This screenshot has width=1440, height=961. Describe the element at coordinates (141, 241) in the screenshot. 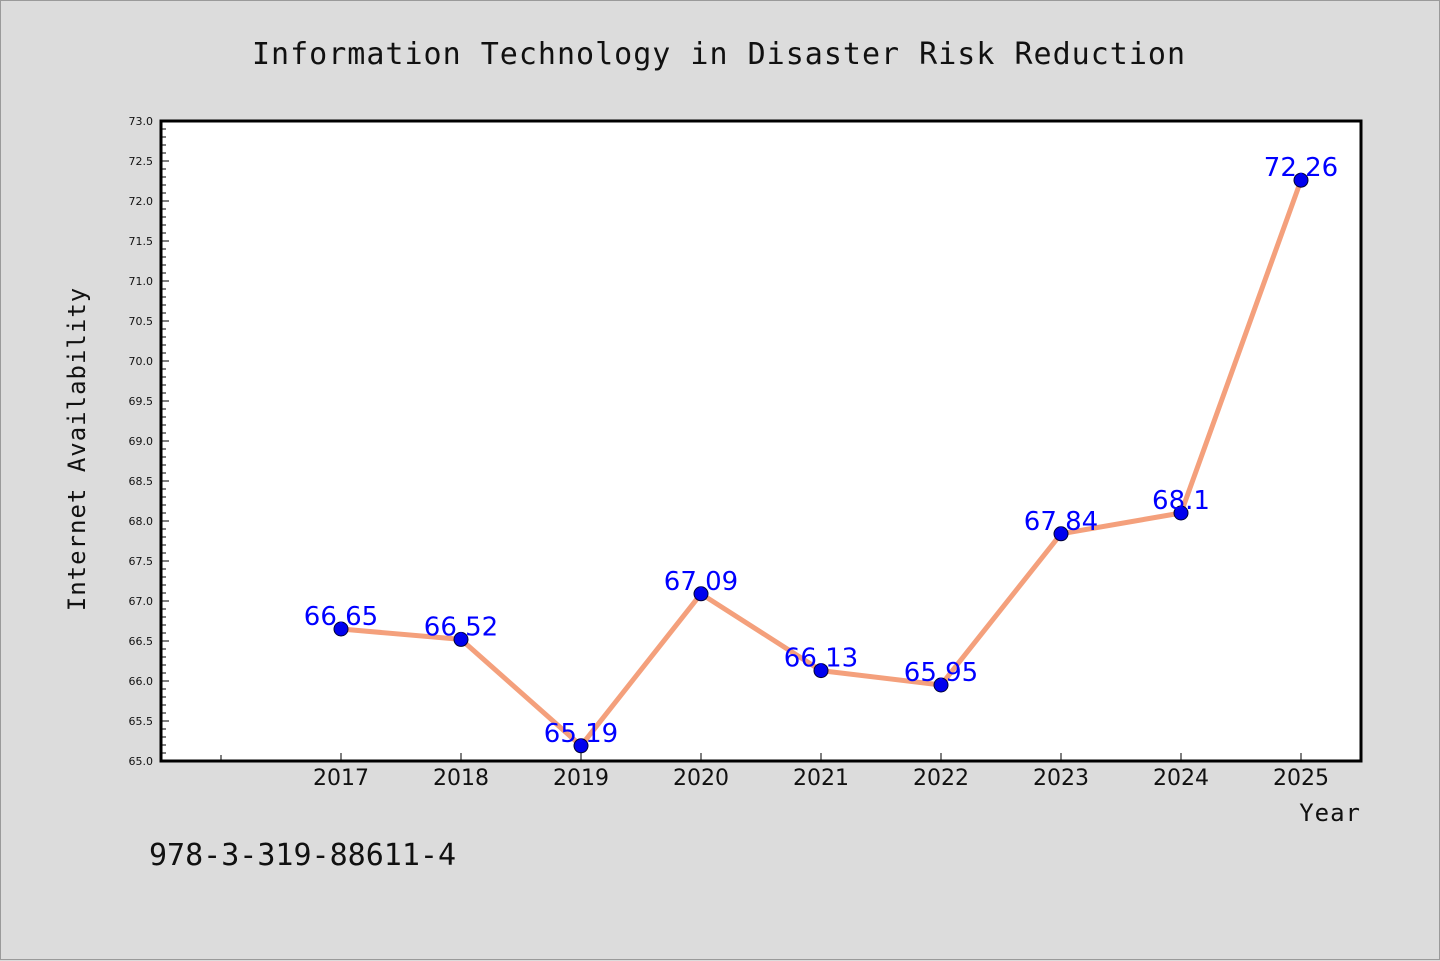

I see `y-tick-label: 71.5` at that location.